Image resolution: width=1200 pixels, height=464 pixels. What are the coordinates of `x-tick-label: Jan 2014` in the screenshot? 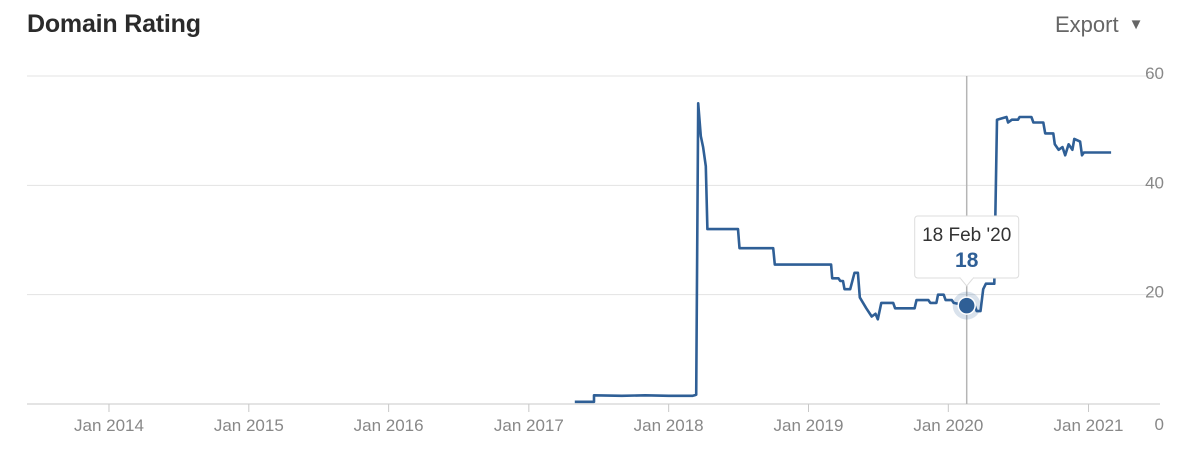 It's located at (109, 425).